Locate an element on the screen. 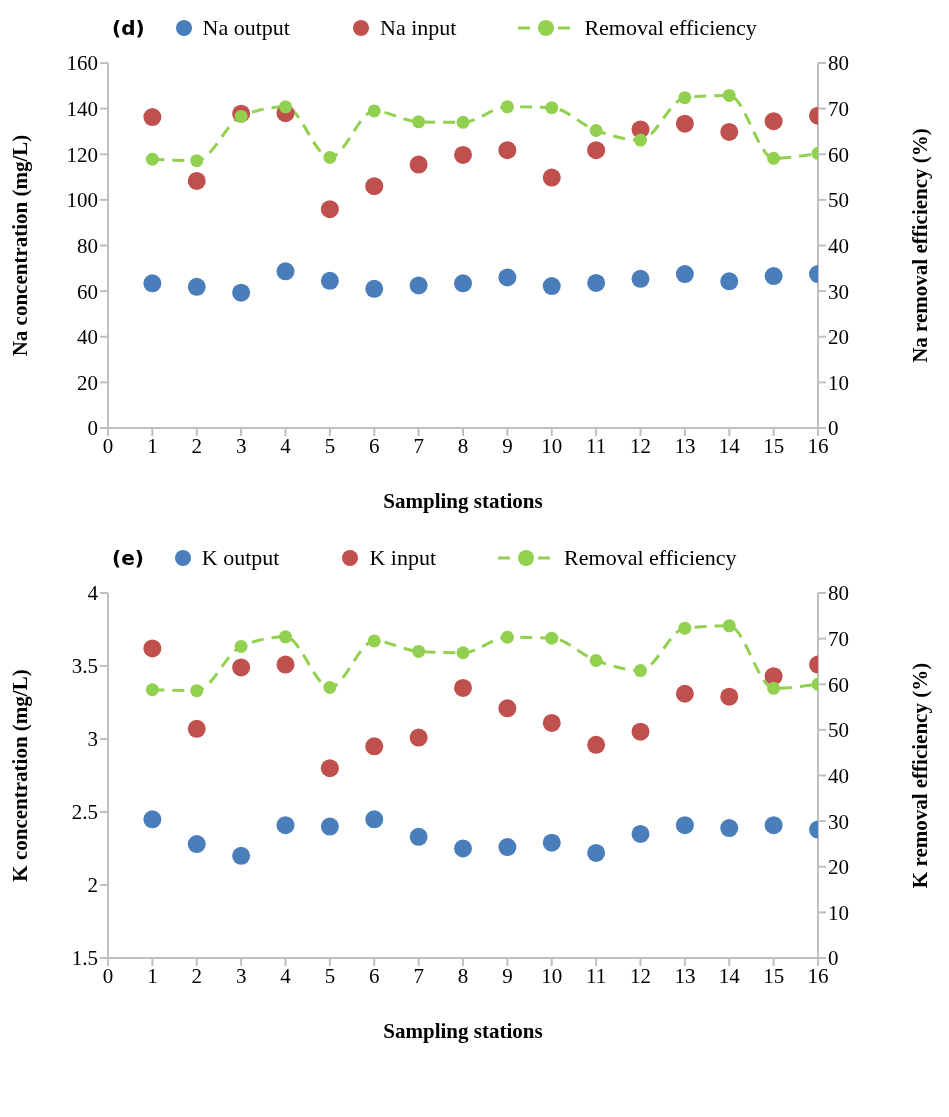 The height and width of the screenshot is (1117, 949). y2-tick-label: 60 is located at coordinates (838, 154).